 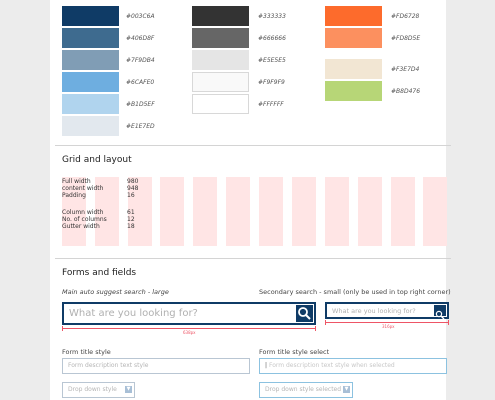 I want to click on main-search-button, so click(x=304, y=313).